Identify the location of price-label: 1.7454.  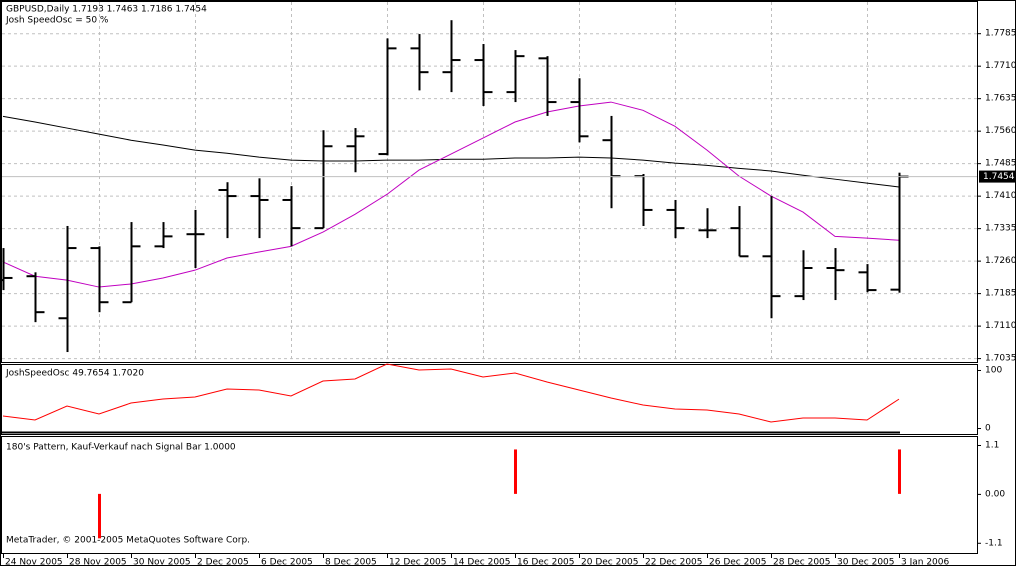
(999, 177).